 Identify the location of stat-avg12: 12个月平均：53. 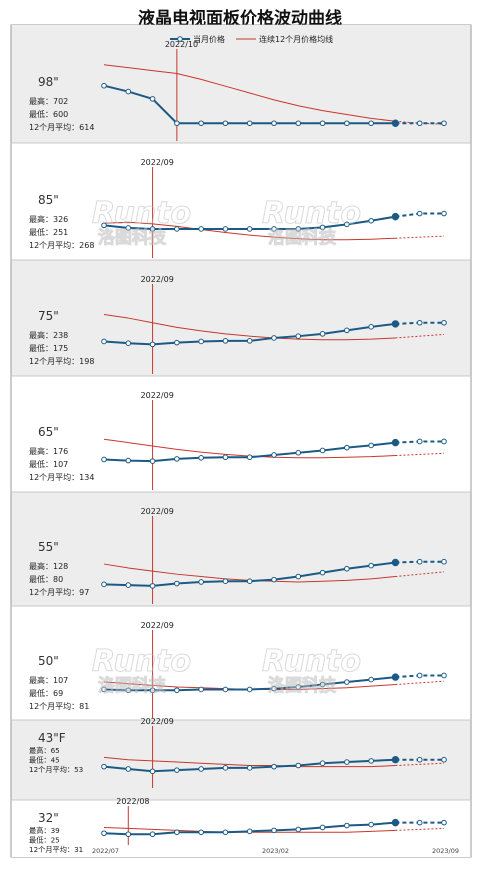
(56, 769).